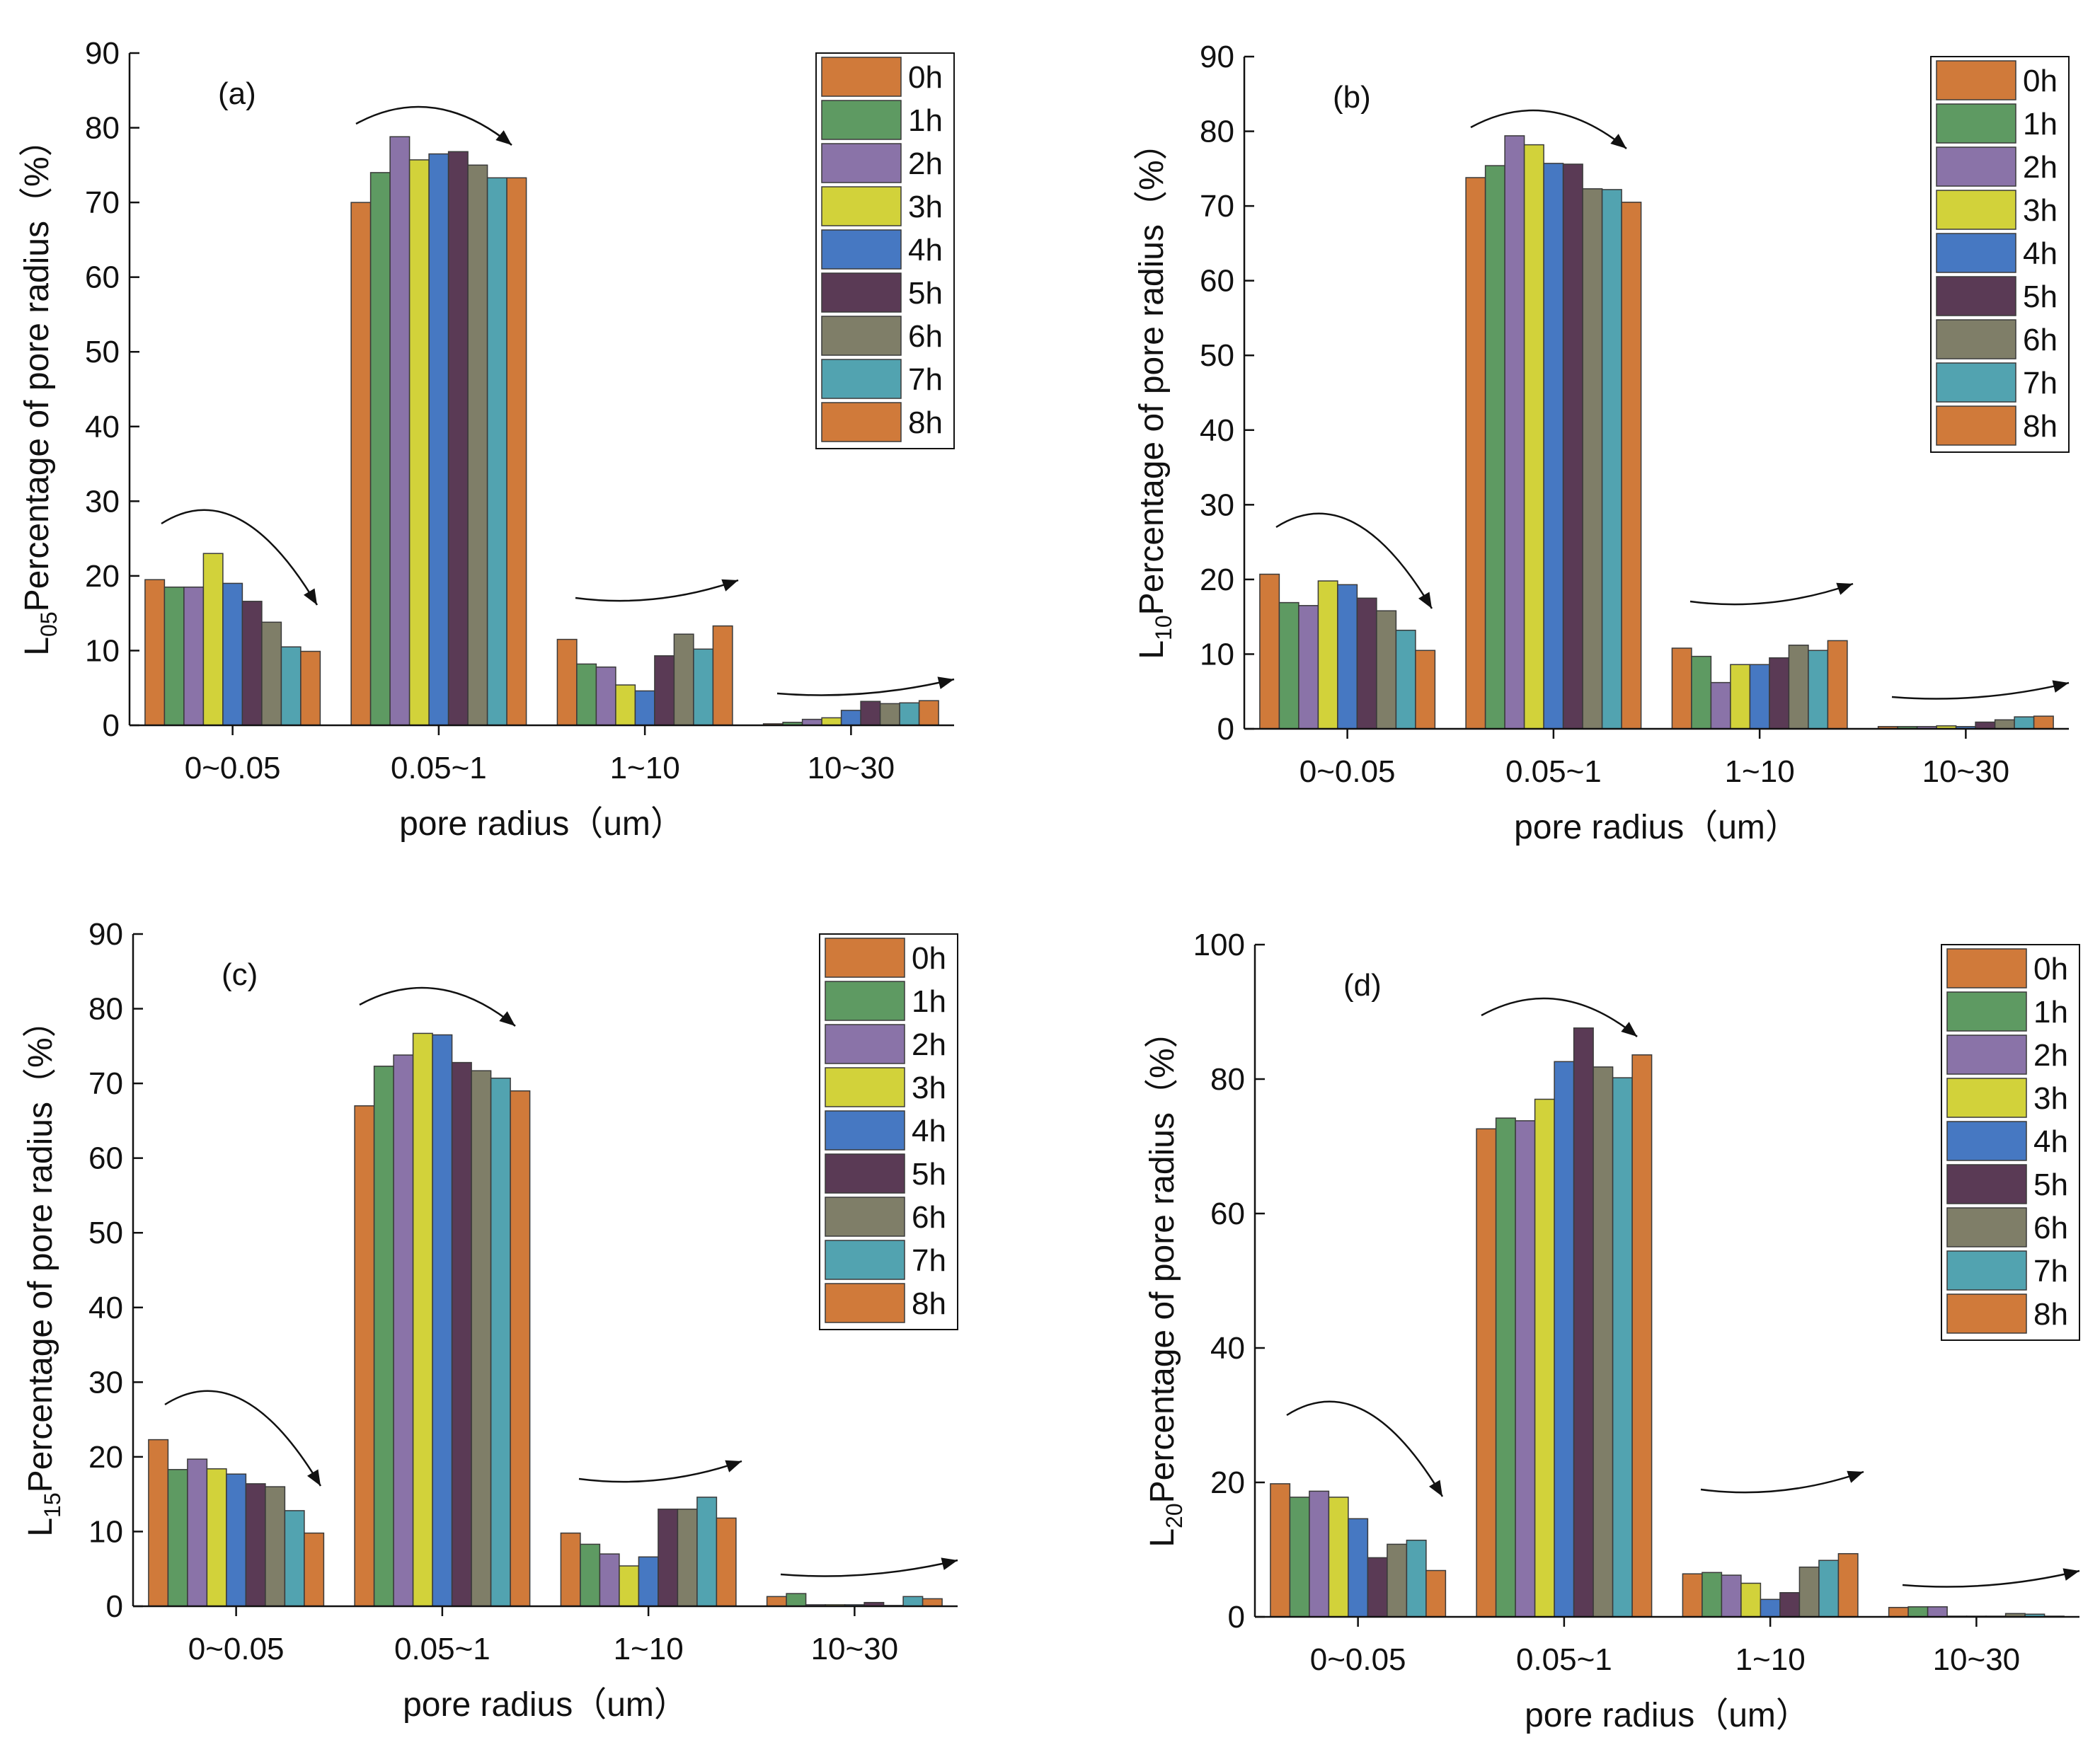 This screenshot has width=2100, height=1752. I want to click on legend-label-4h: 4h, so click(2050, 1141).